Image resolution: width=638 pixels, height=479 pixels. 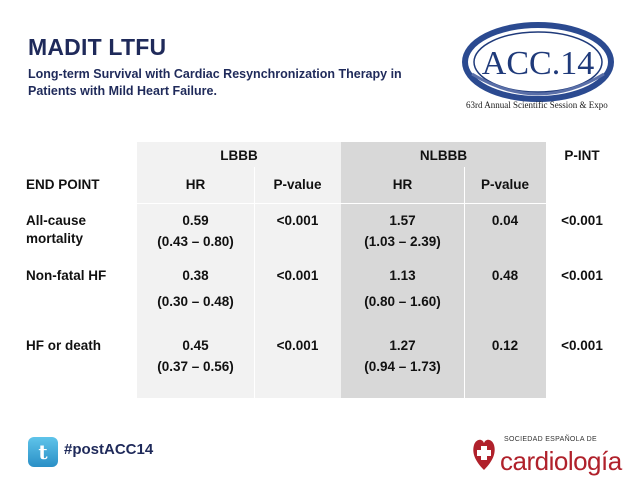 I want to click on row-endpoint: HF or death, so click(x=64, y=345).